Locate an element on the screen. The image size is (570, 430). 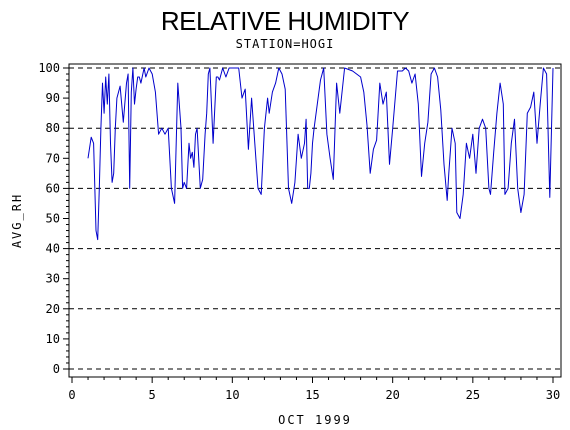
y-axis-label: AVG_RH is located at coordinates (17, 220).